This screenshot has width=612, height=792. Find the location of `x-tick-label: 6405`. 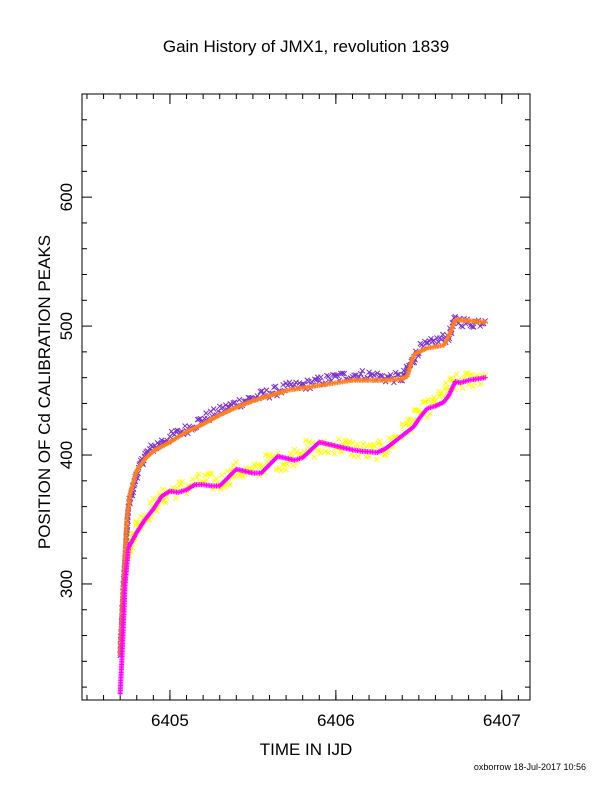

x-tick-label: 6405 is located at coordinates (170, 720).